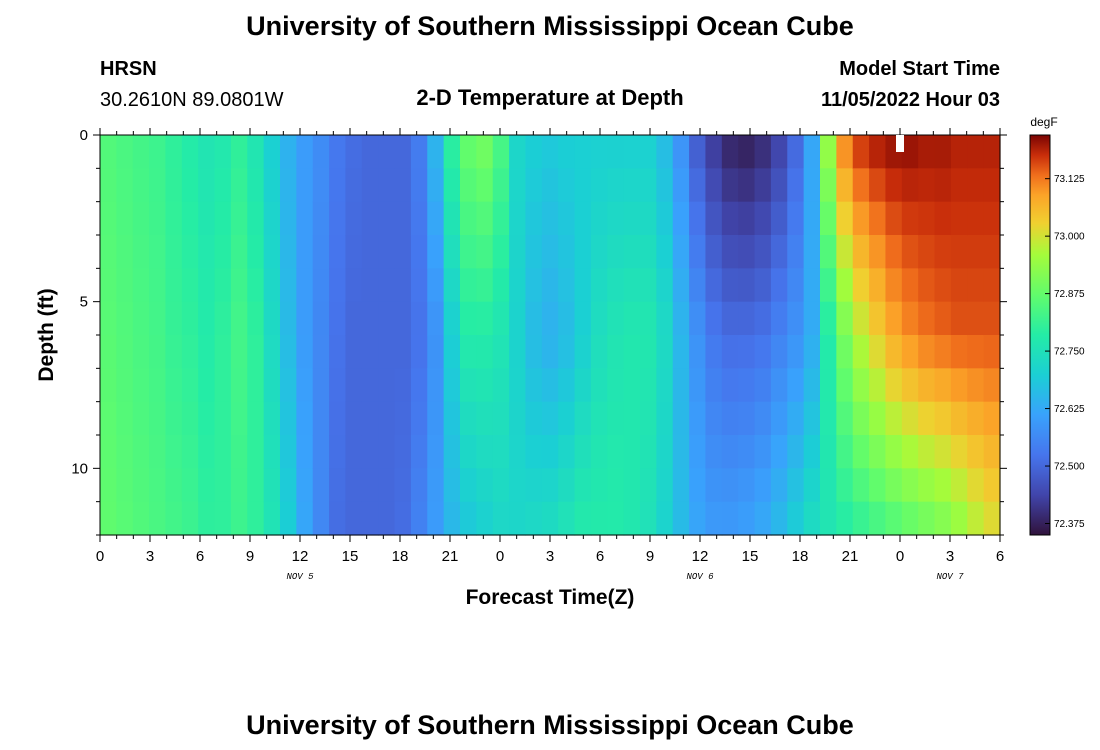  I want to click on model-start-label: Model Start Time, so click(919, 69).